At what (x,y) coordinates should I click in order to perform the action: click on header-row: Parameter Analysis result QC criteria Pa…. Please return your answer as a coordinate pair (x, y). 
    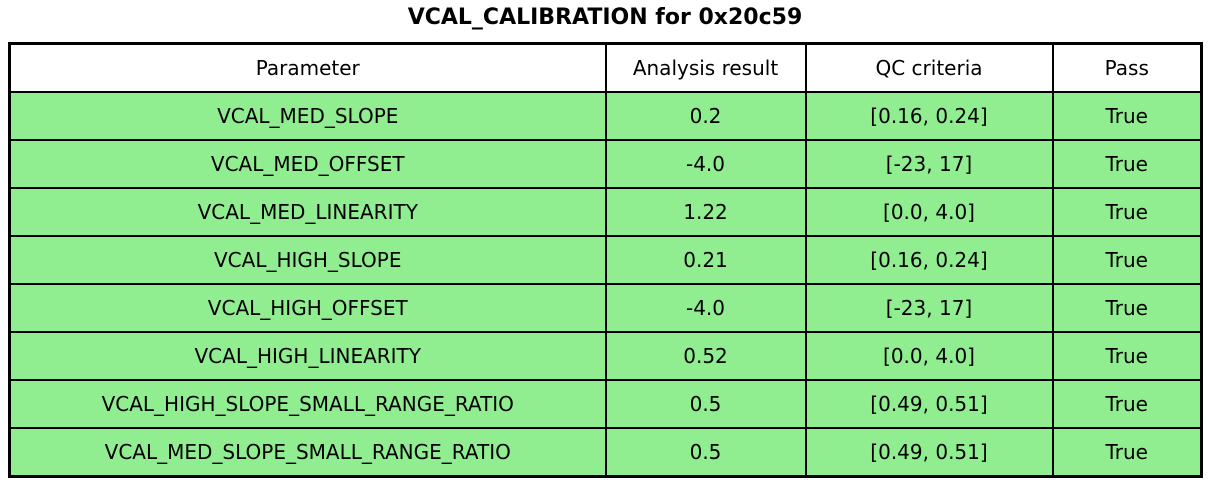
    Looking at the image, I should click on (605, 67).